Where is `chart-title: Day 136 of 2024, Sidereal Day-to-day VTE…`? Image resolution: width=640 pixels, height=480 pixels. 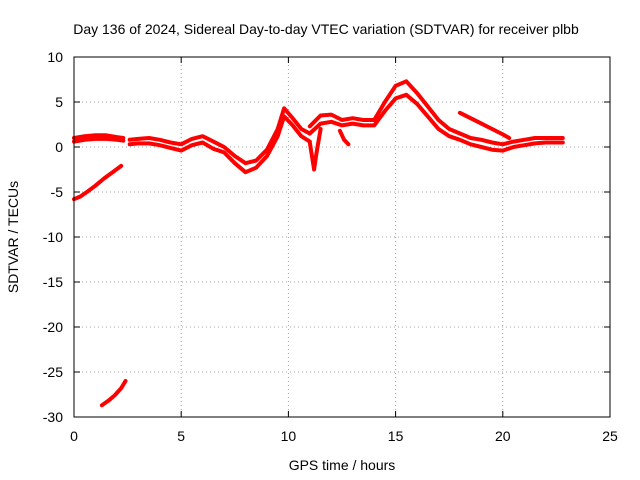 chart-title: Day 136 of 2024, Sidereal Day-to-day VTE… is located at coordinates (326, 29).